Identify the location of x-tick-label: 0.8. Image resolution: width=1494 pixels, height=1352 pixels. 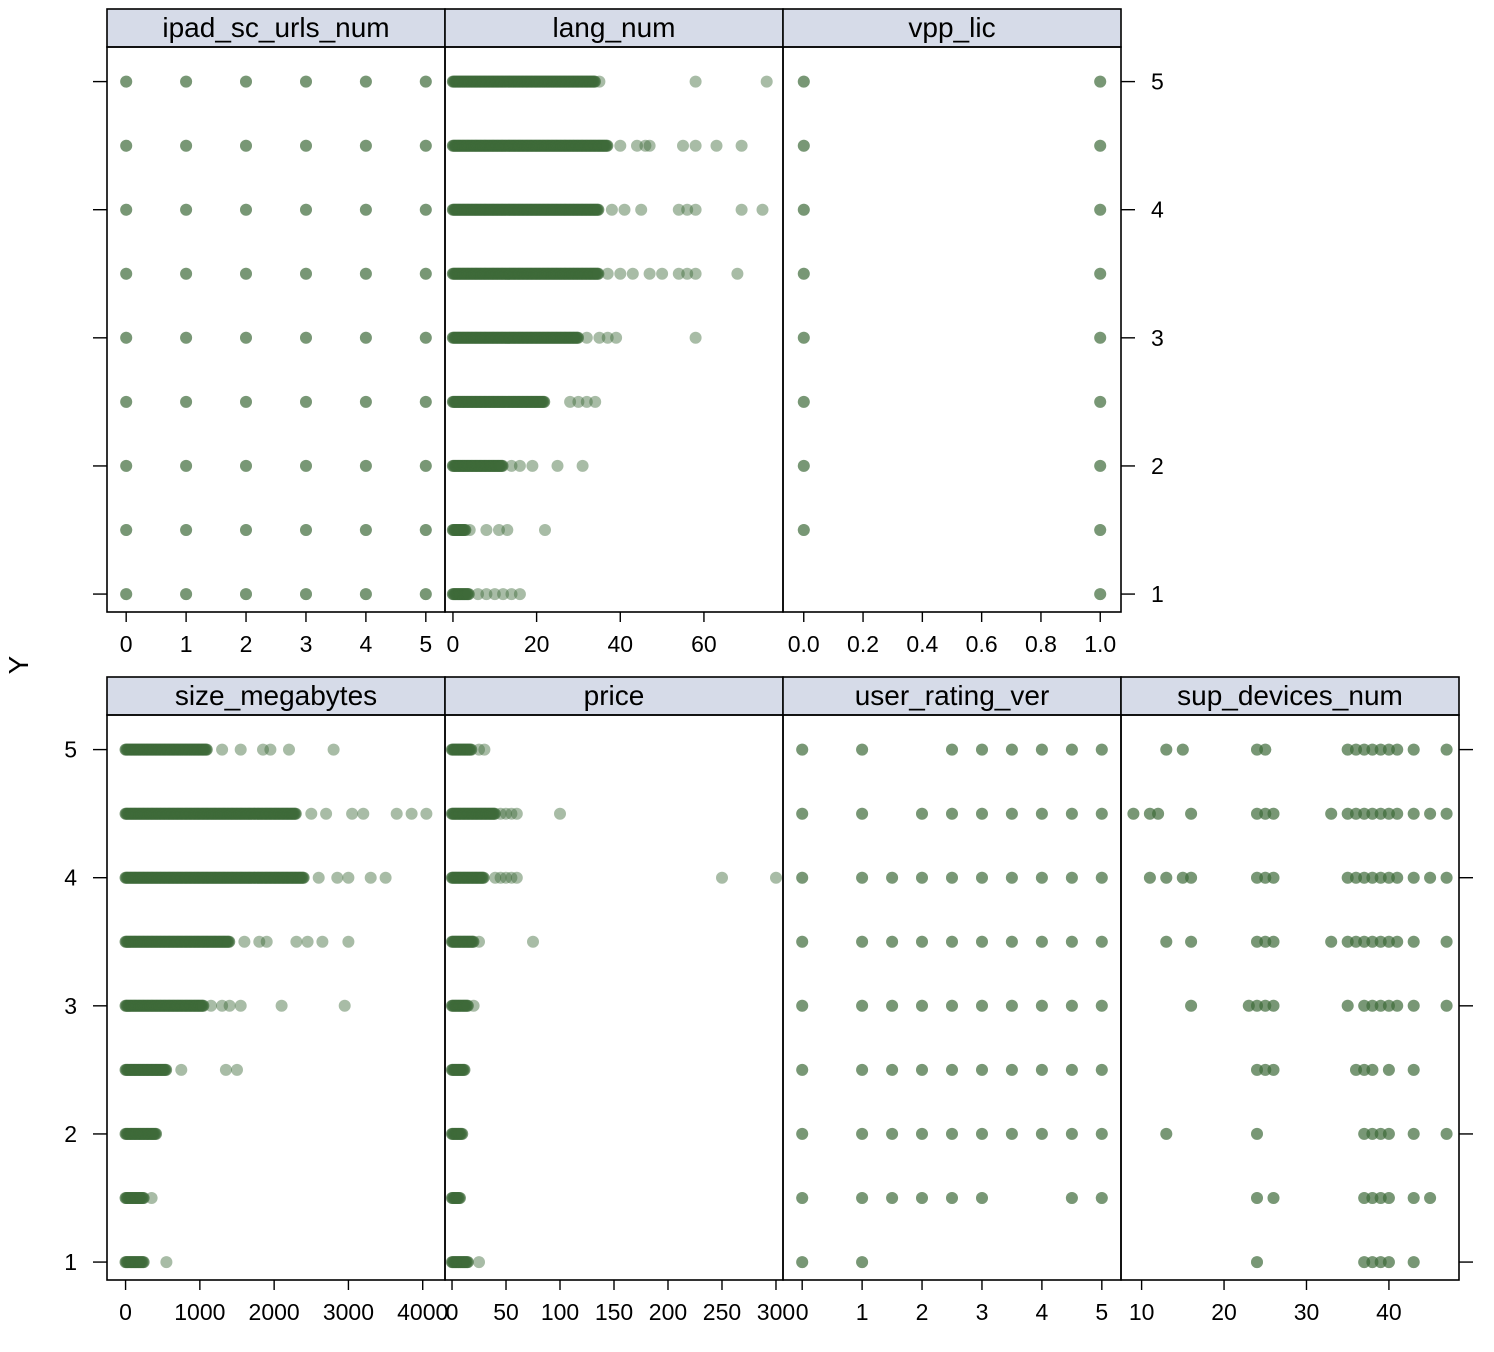
(1041, 644).